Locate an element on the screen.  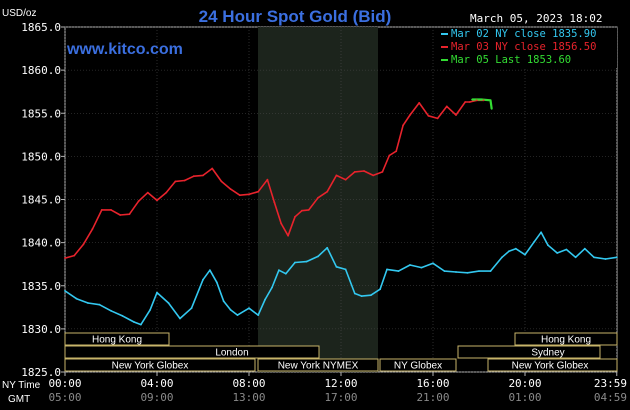
website-label: www.kitco.com is located at coordinates (124, 49).